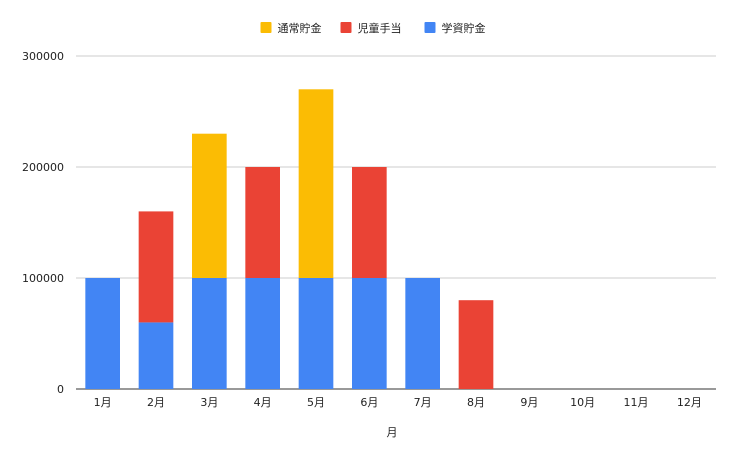  Describe the element at coordinates (263, 402) in the screenshot. I see `x-tick-label: 4月` at that location.